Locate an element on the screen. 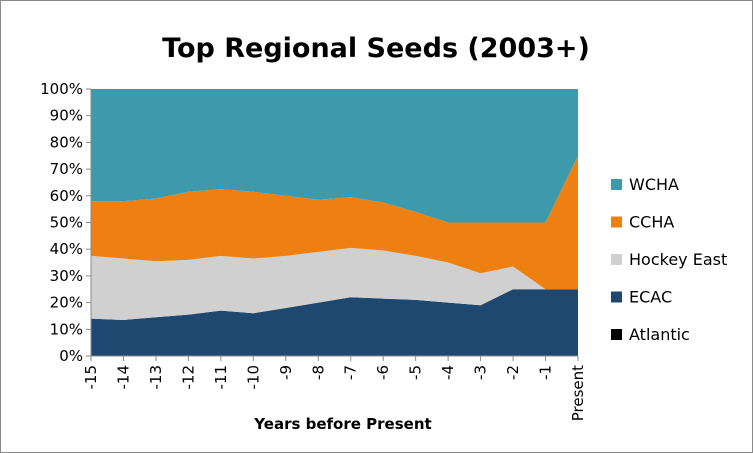  x-tick-label: -8 is located at coordinates (318, 372).